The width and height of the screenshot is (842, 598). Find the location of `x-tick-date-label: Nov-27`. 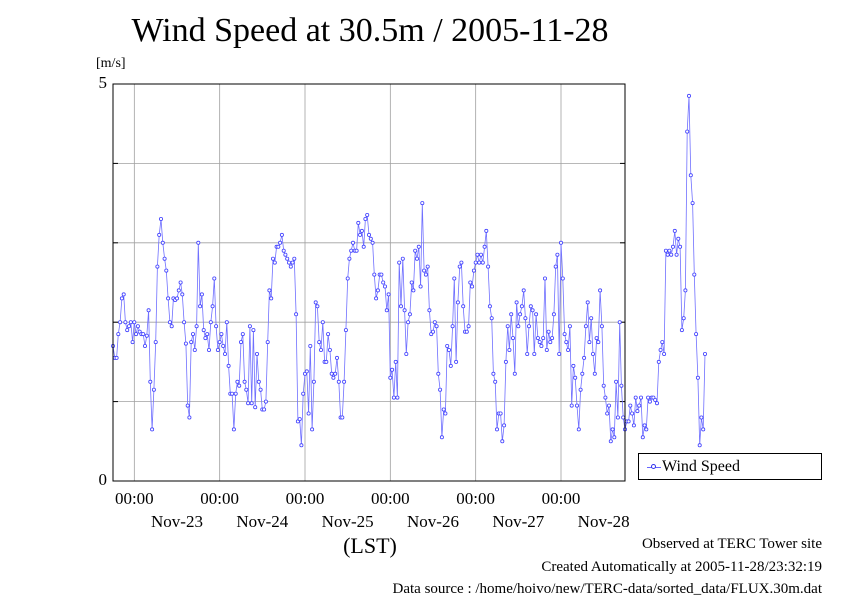

x-tick-date-label: Nov-27 is located at coordinates (518, 521).